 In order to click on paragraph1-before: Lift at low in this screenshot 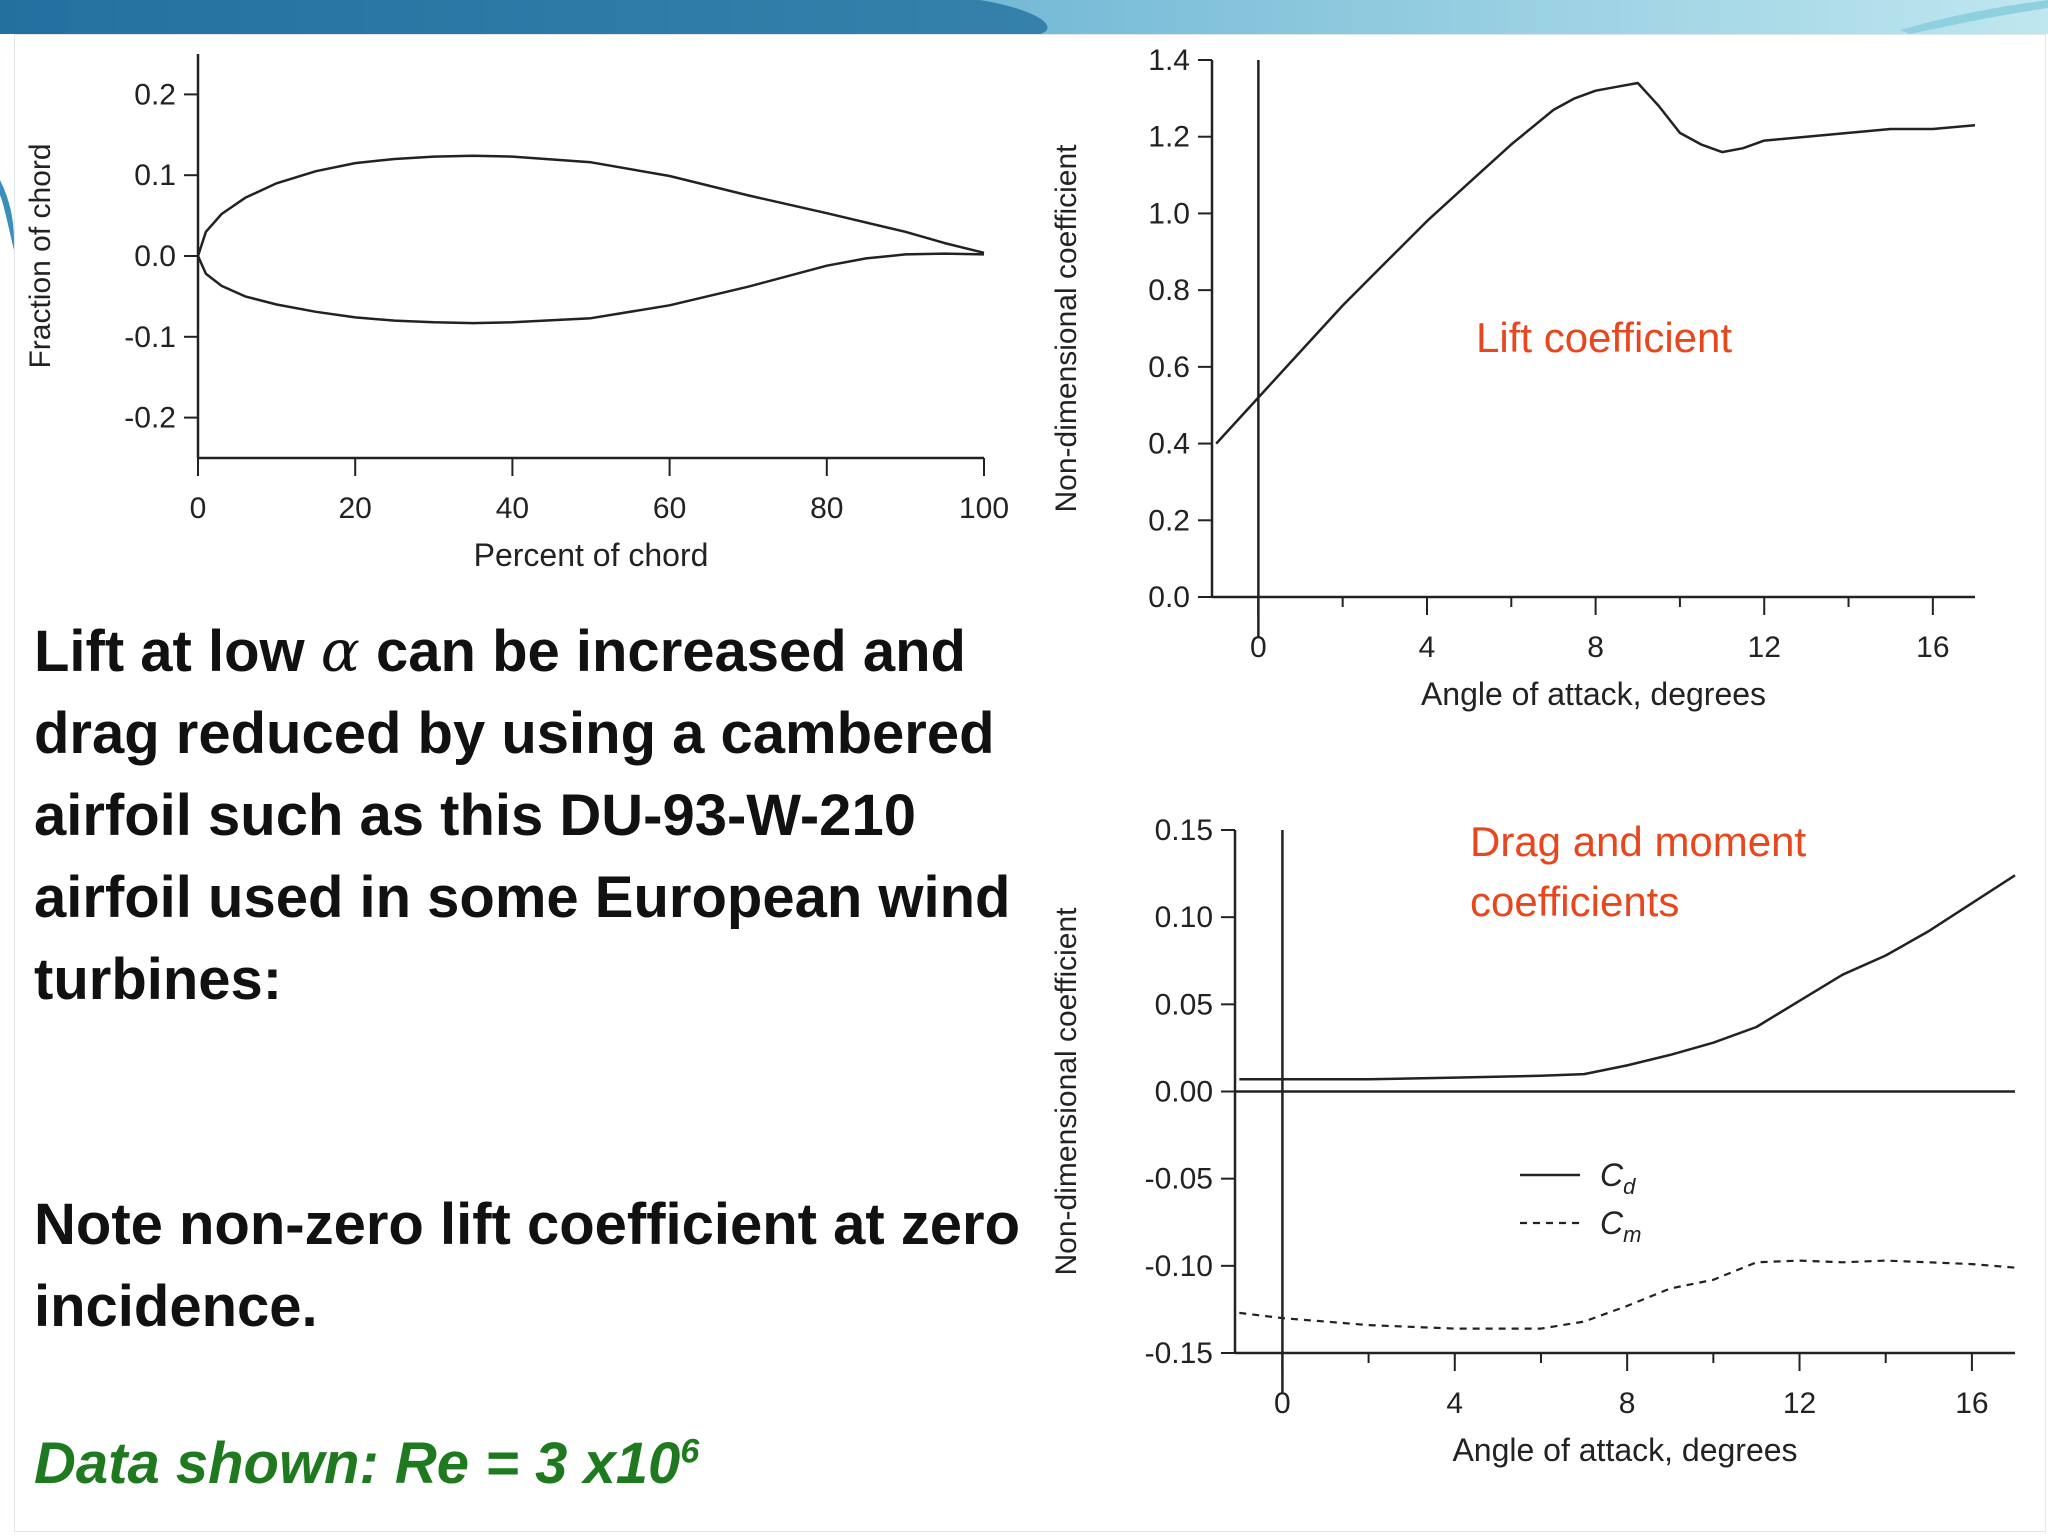, I will do `click(177, 651)`.